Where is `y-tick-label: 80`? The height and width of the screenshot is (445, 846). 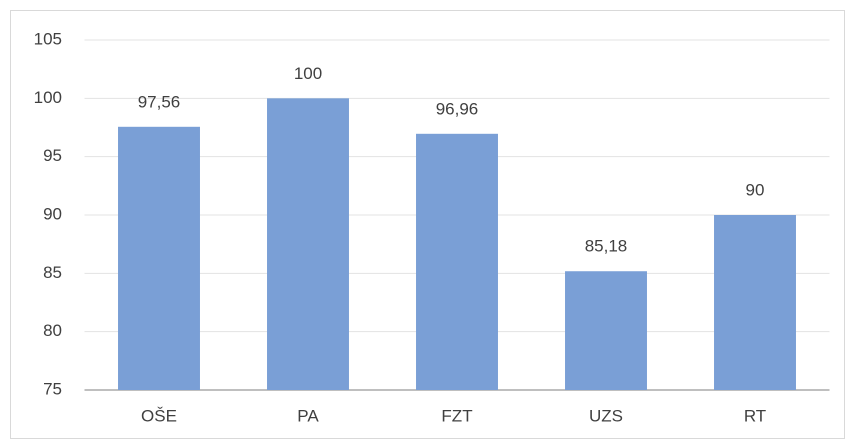 y-tick-label: 80 is located at coordinates (52, 330).